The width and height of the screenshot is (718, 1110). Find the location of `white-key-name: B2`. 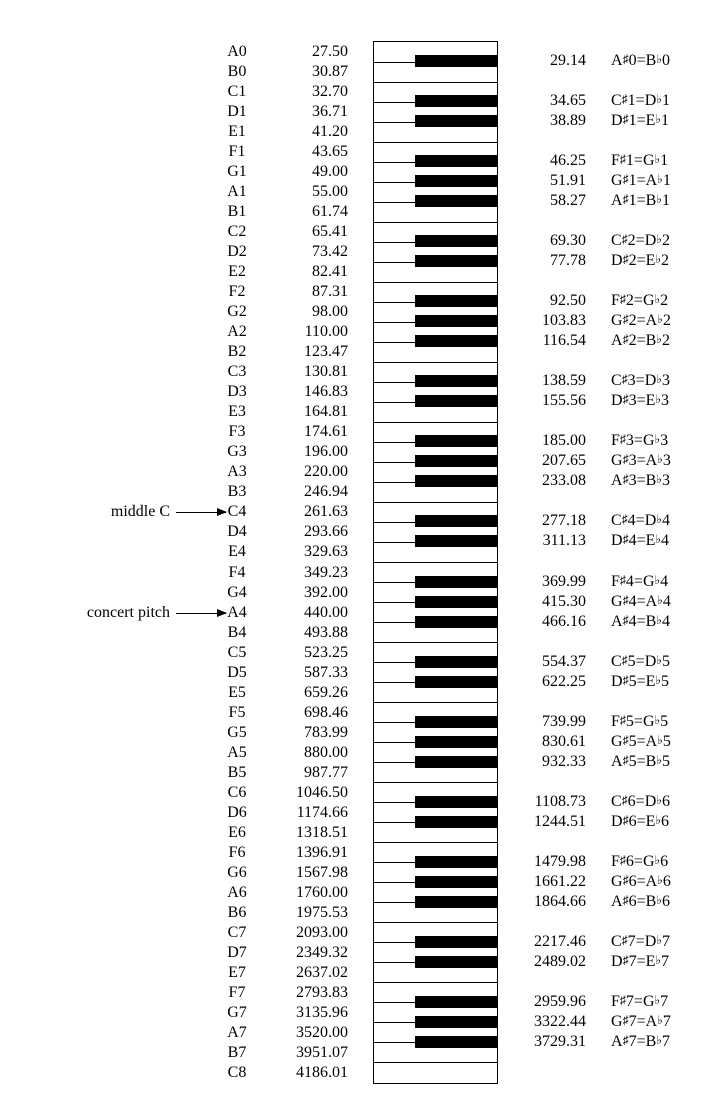

white-key-name: B2 is located at coordinates (237, 352).